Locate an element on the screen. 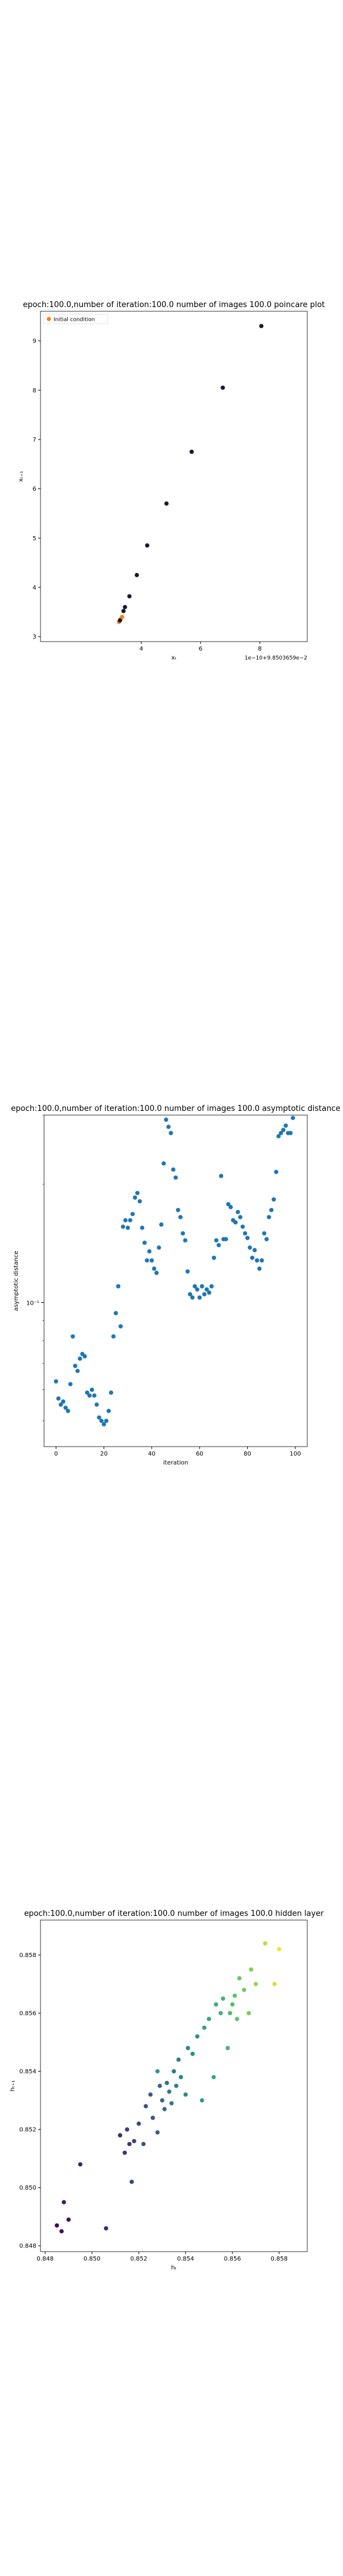  asymptotic-y-tick-label: 10⁻¹ is located at coordinates (33, 1303).